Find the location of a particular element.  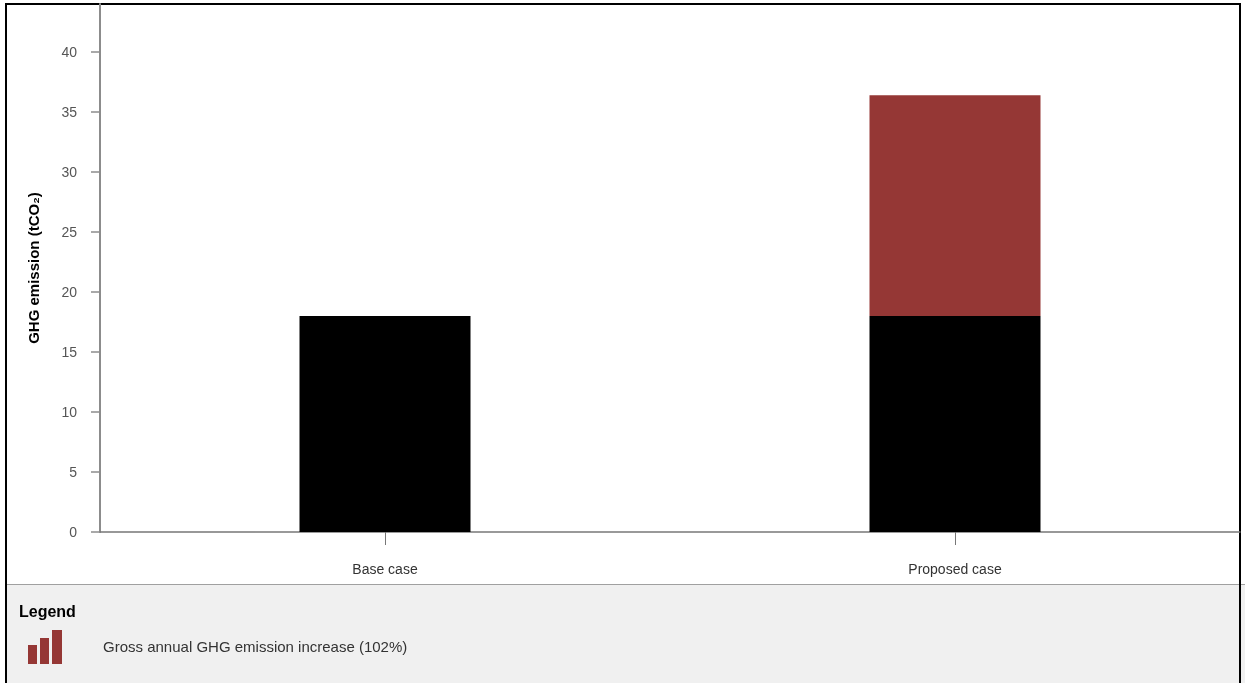

y-axis-title: GHG emission (tCO₂) is located at coordinates (33, 268).